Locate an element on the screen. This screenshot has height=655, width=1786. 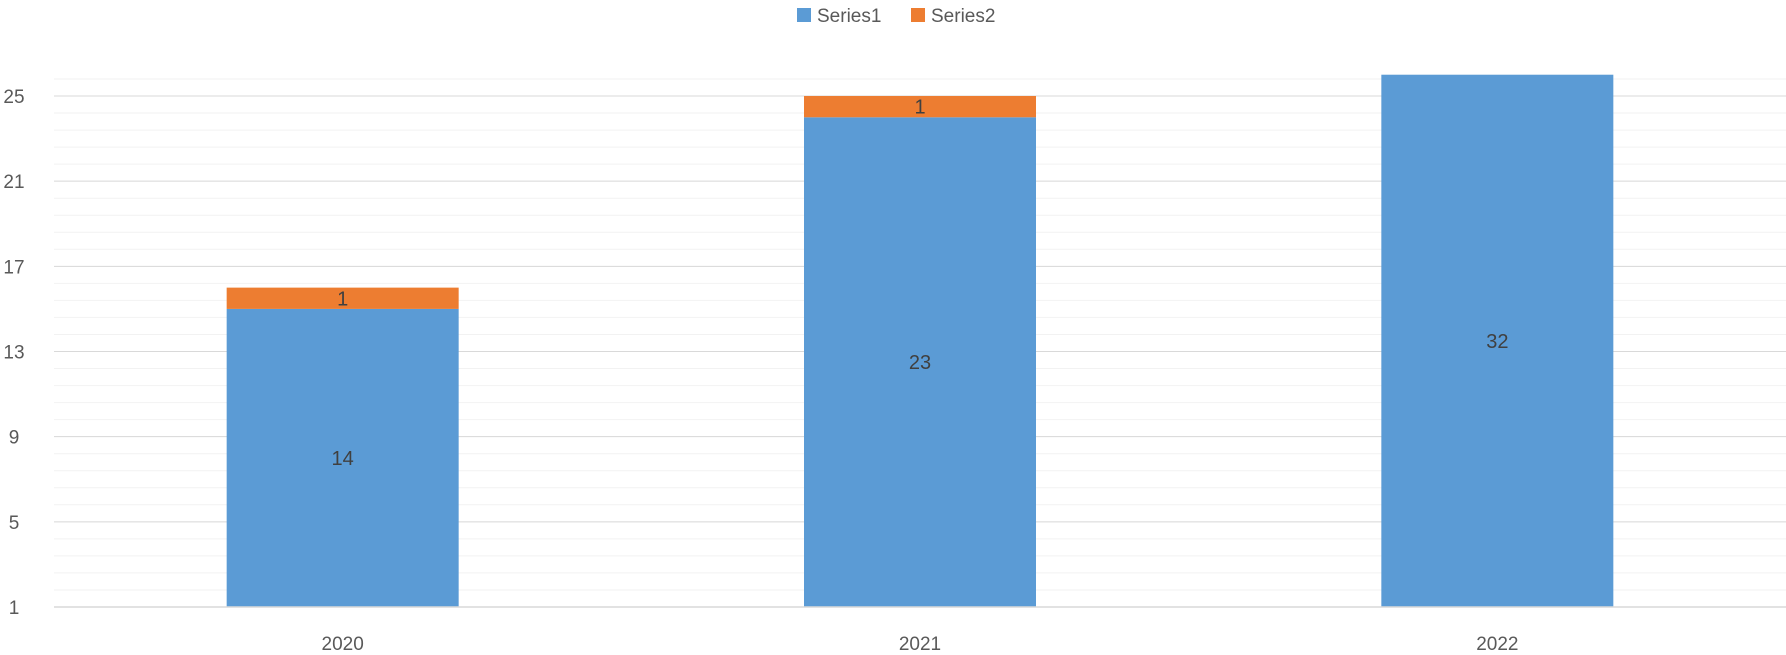
bar-series2-2021 is located at coordinates (920, 107).